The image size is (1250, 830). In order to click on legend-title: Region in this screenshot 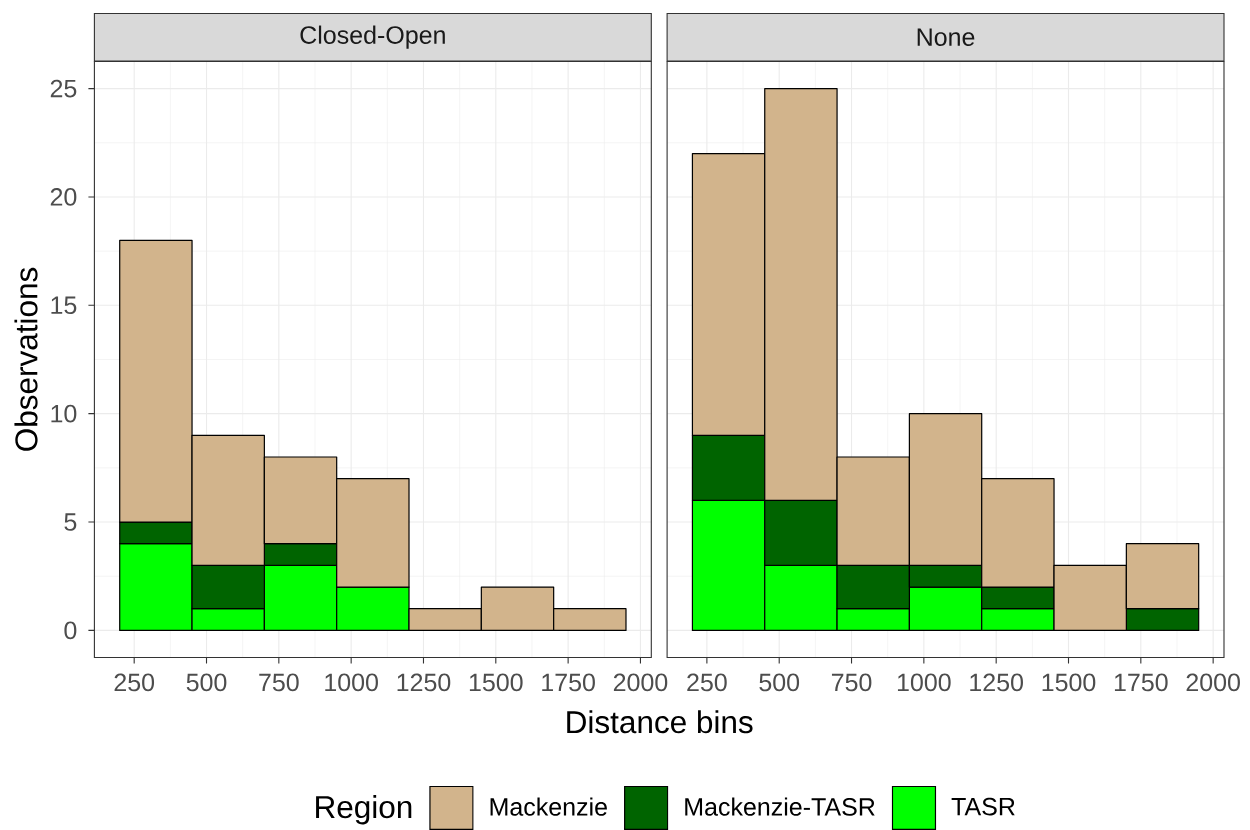, I will do `click(364, 810)`.